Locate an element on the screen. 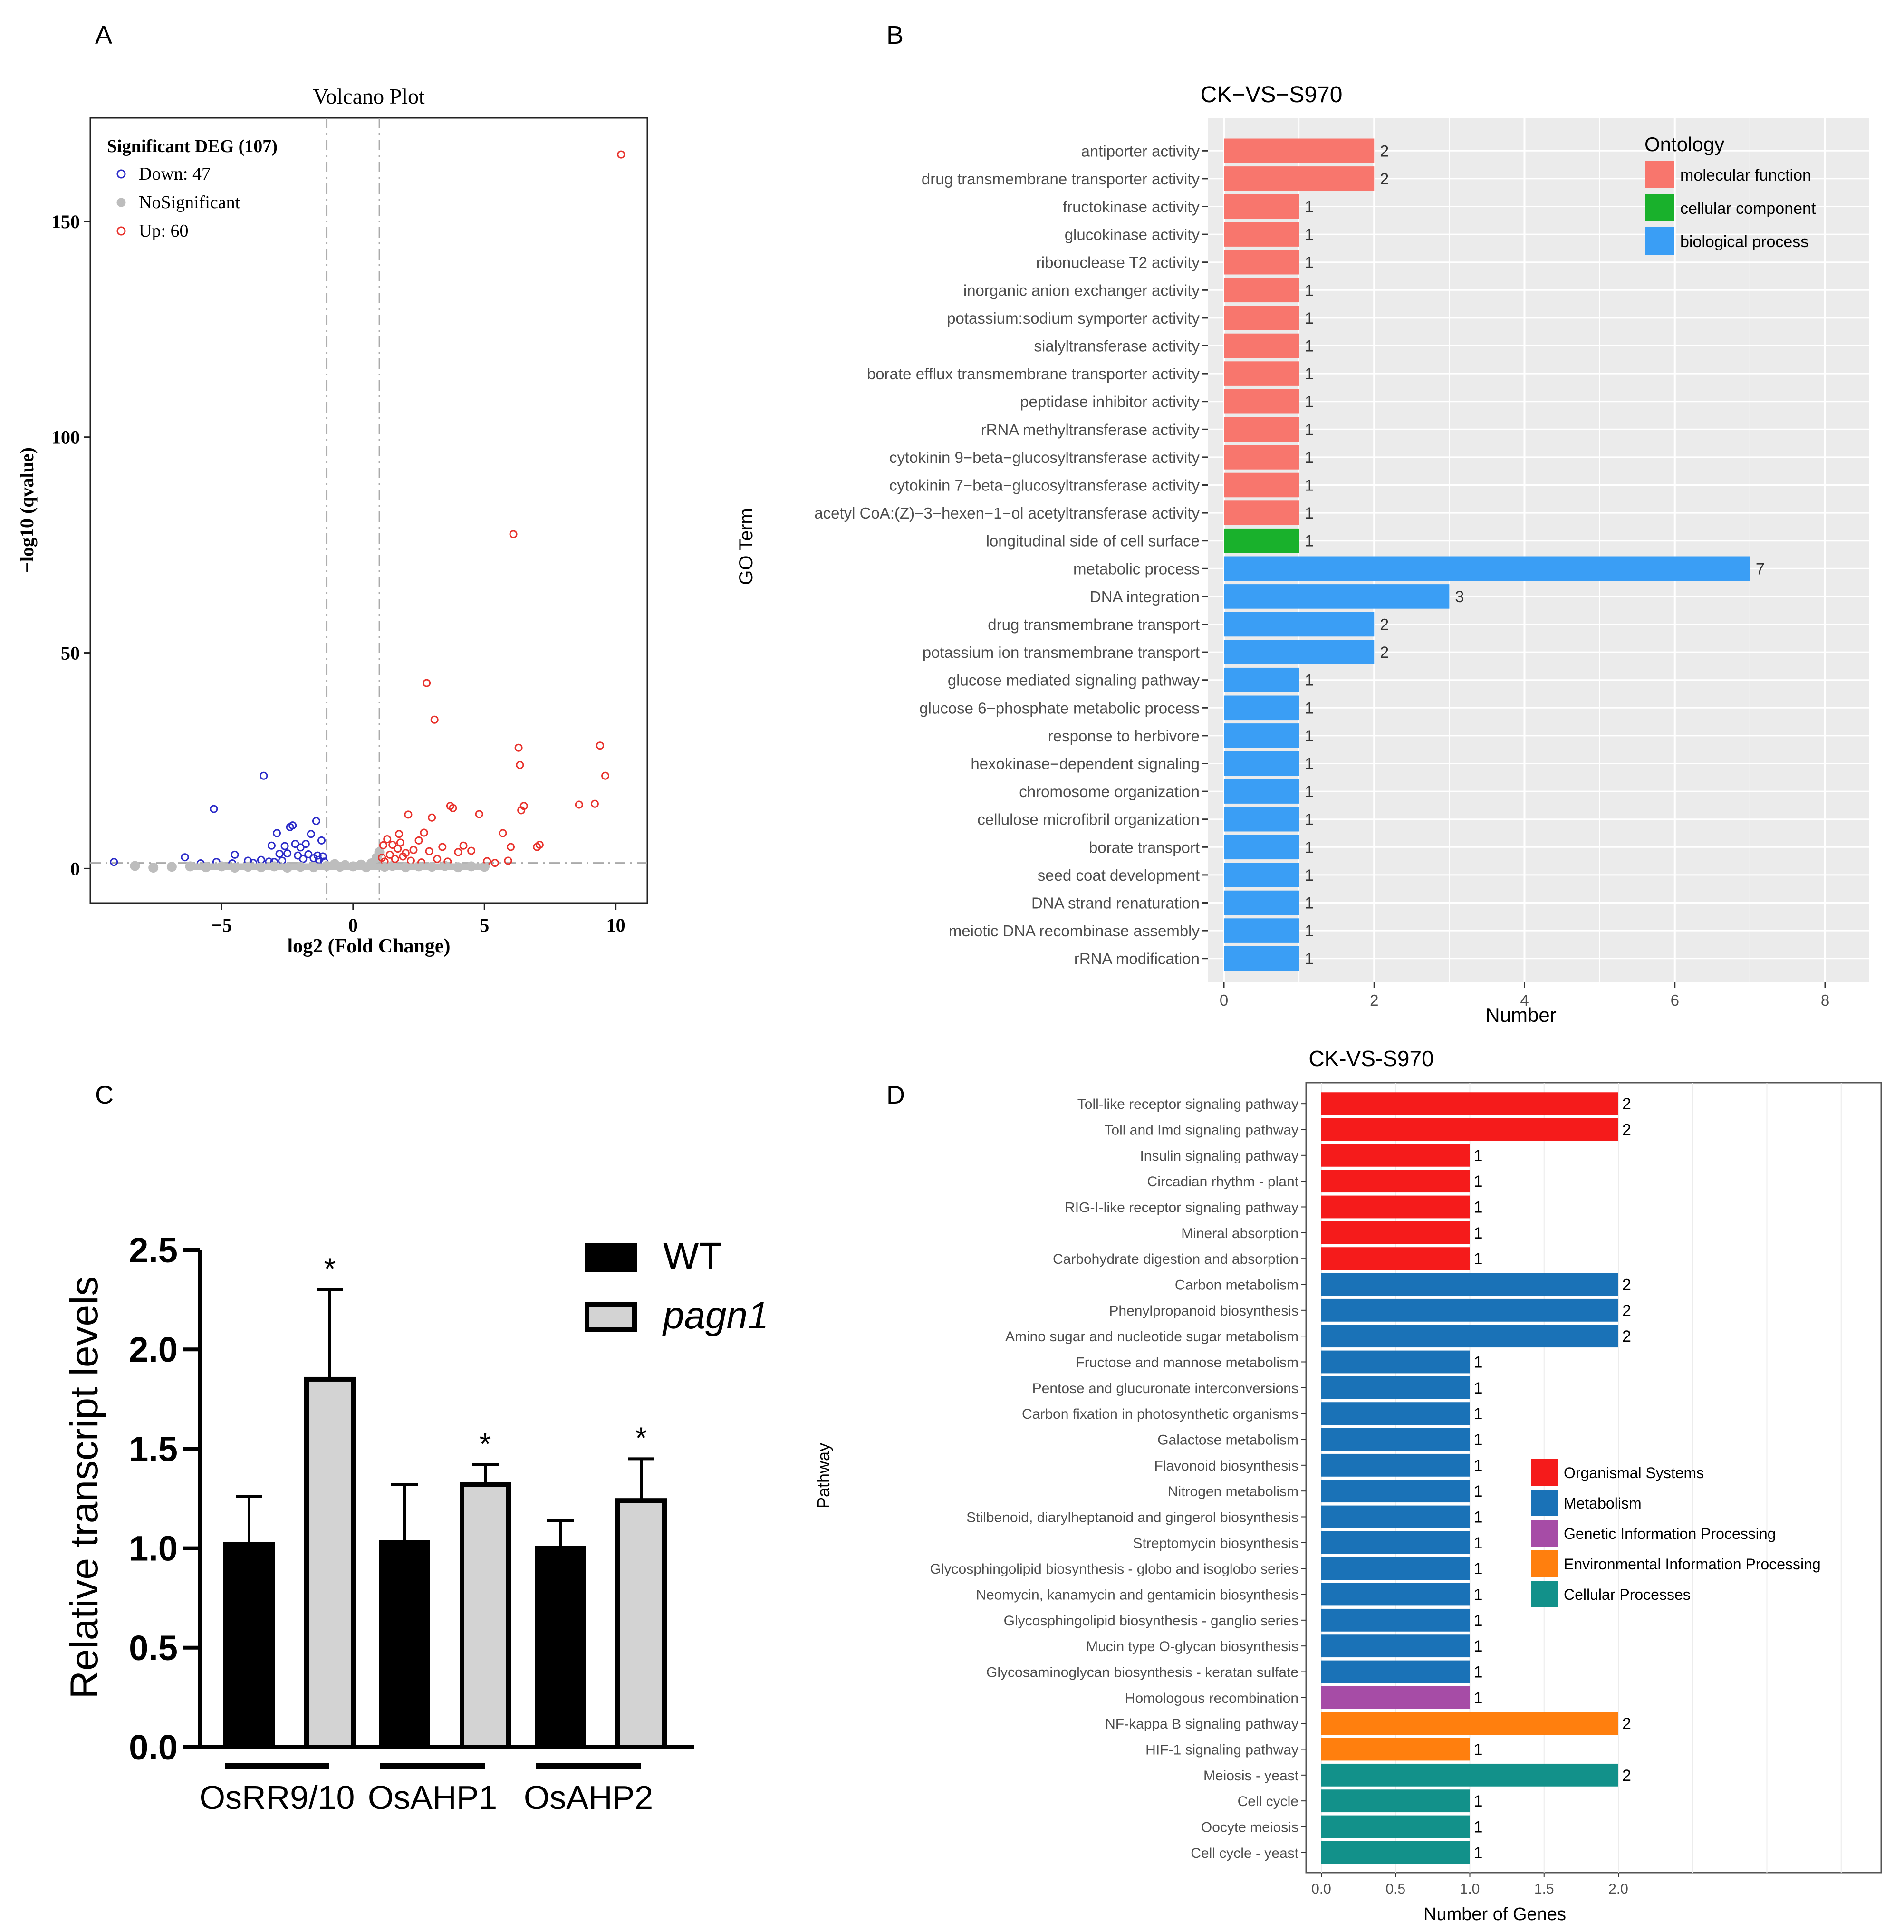 The height and width of the screenshot is (1932, 1904). transcript-legend-label: pagn1 is located at coordinates (715, 1315).